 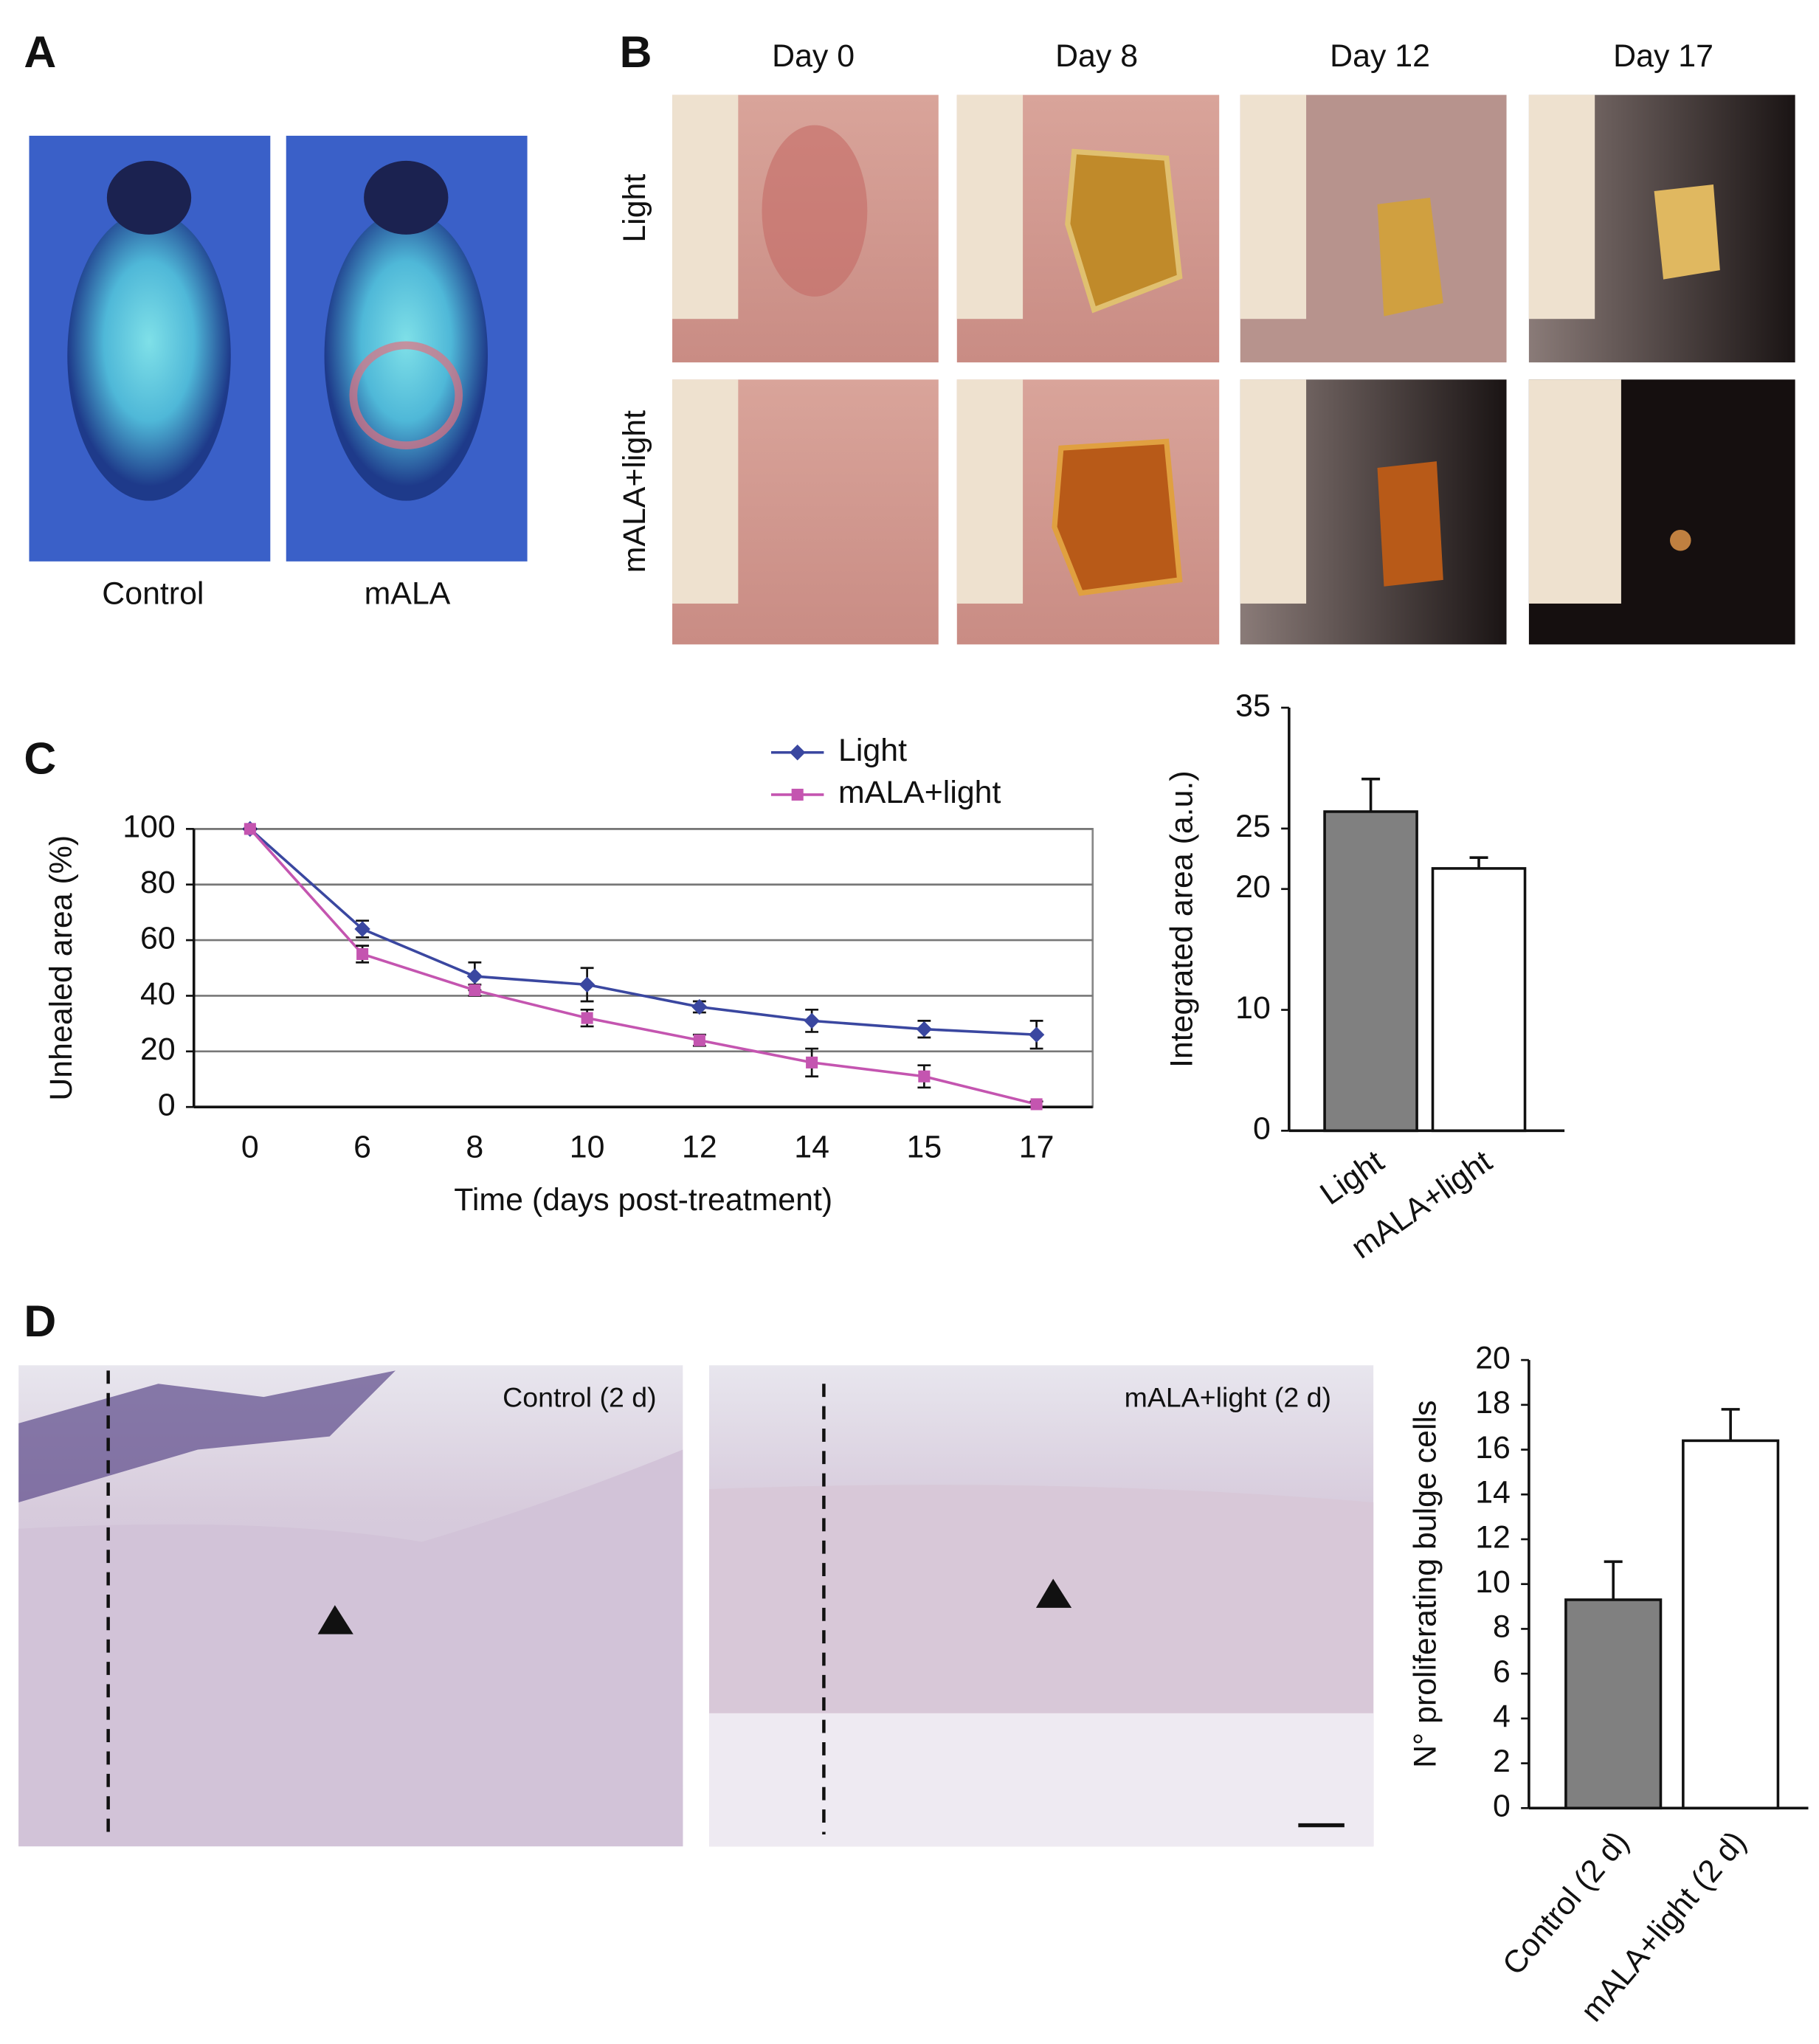 I want to click on y-tick-label: 12, so click(x=1493, y=1537).